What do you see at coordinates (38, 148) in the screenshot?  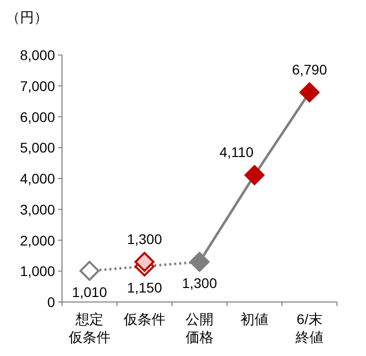 I see `y-tick-label: 5,000` at bounding box center [38, 148].